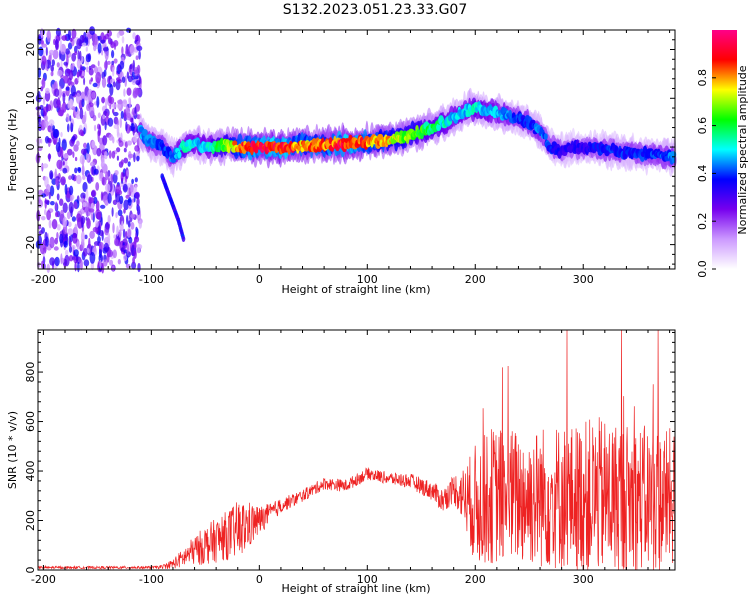  Describe the element at coordinates (259, 279) in the screenshot. I see `x-tick-label: 0` at that location.